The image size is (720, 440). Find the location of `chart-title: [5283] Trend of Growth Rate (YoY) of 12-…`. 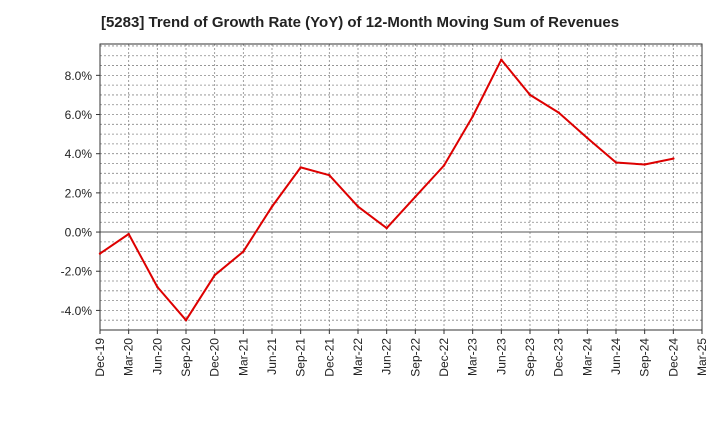

chart-title: [5283] Trend of Growth Rate (YoY) of 12-… is located at coordinates (360, 22).